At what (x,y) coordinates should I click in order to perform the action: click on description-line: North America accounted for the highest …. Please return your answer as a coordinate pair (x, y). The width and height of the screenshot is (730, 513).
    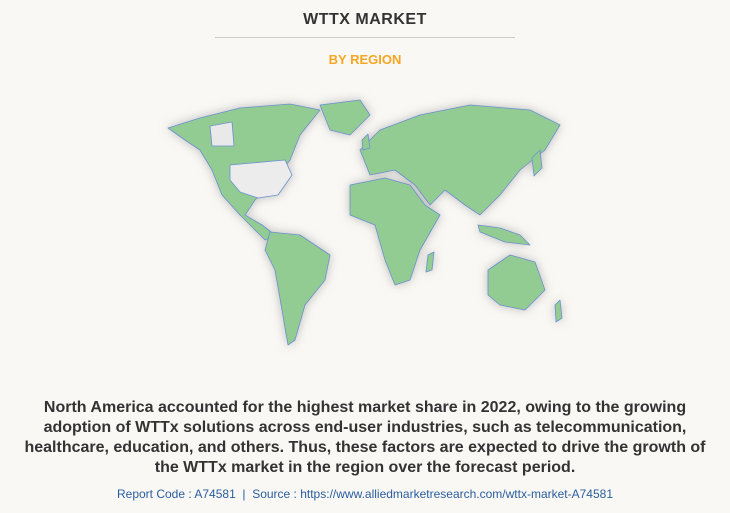
    Looking at the image, I should click on (365, 407).